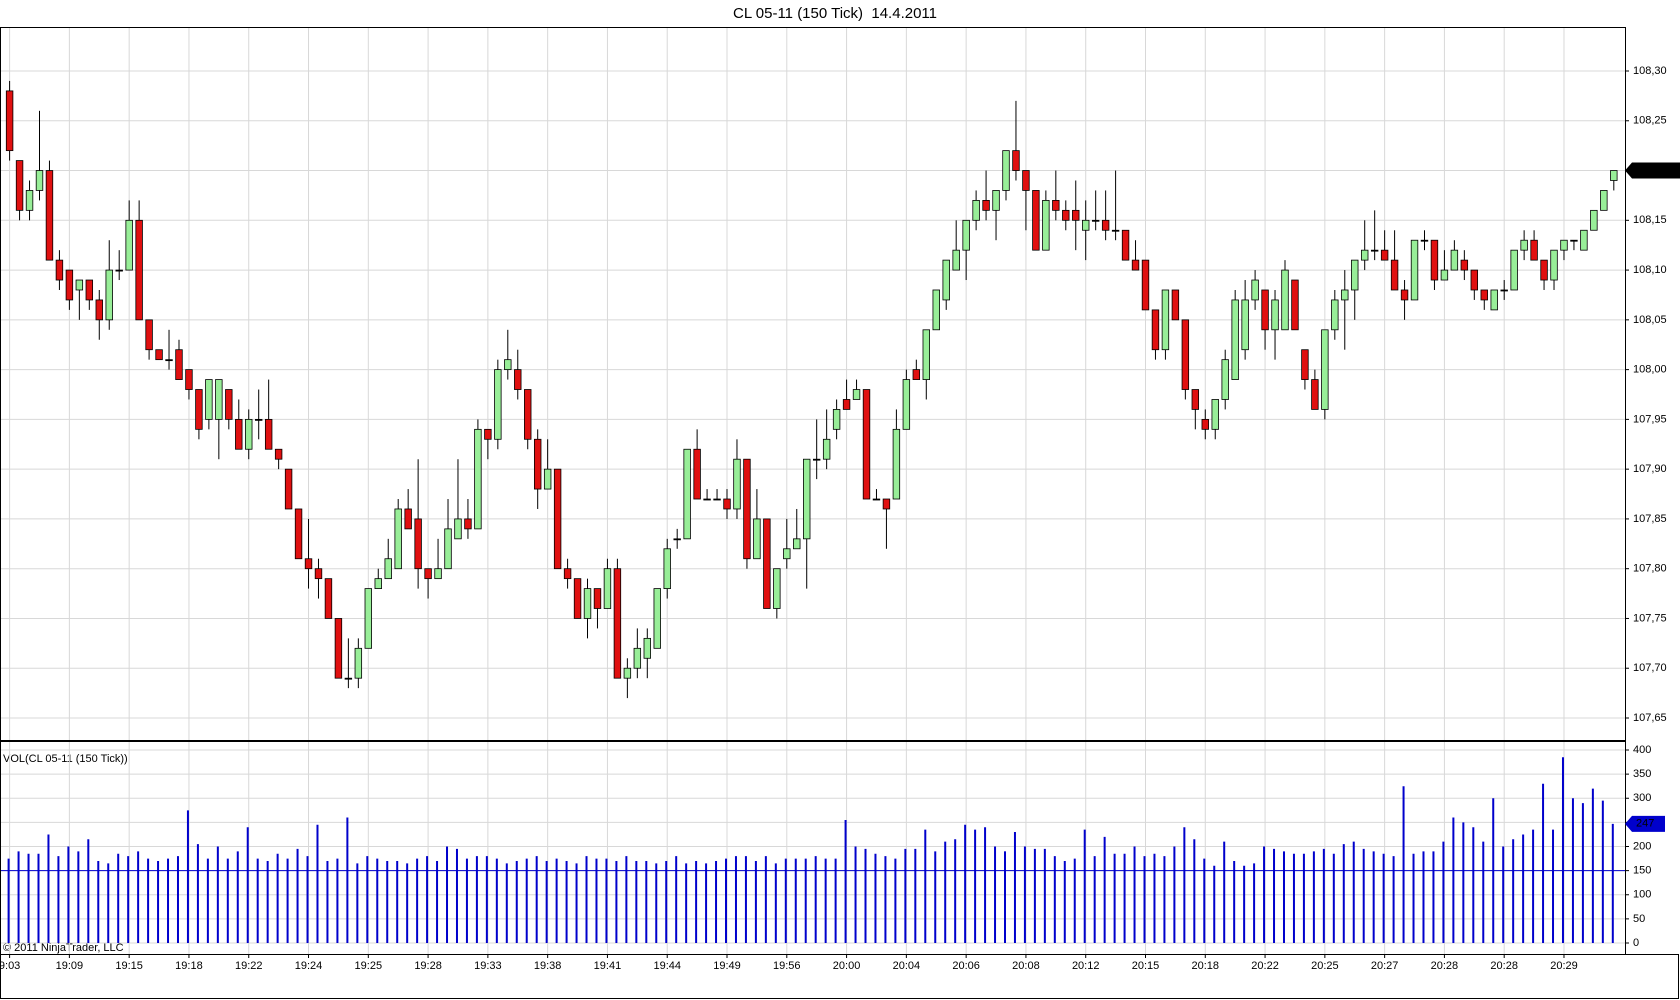 This screenshot has width=1680, height=1000. What do you see at coordinates (1642, 895) in the screenshot?
I see `y-tick-label: 100` at bounding box center [1642, 895].